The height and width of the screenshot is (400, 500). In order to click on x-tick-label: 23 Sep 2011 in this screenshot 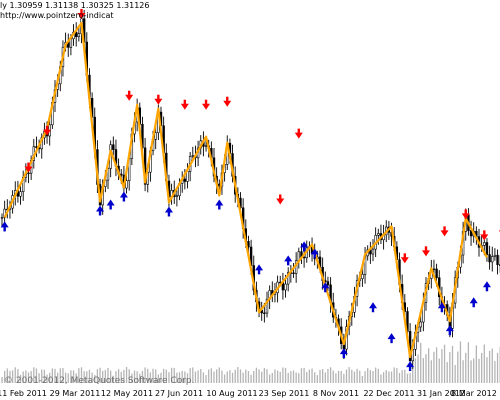, I will do `click(284, 393)`.